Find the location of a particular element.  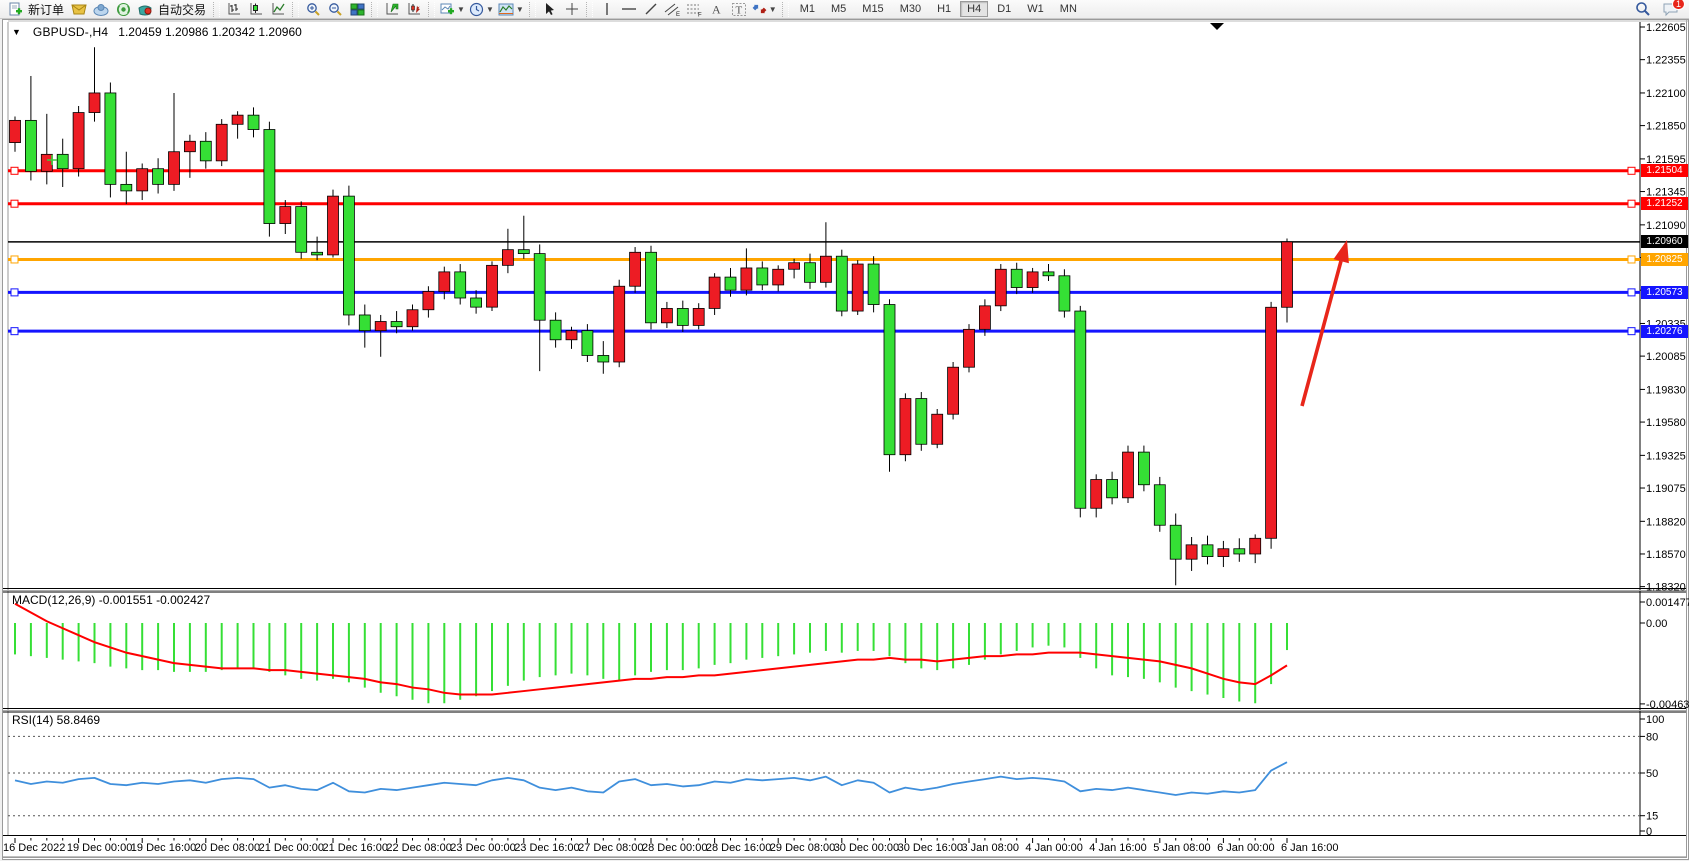

zoom-in-button is located at coordinates (313, 9).